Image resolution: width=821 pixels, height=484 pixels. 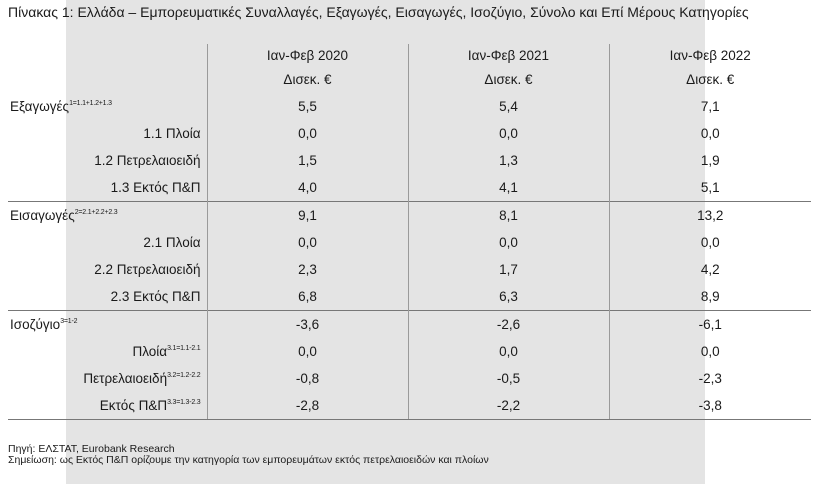 I want to click on row-imports: Εισαγωγές2=2.1+2.2+2.3 9,1 8,1 13,2, so click(x=409, y=215).